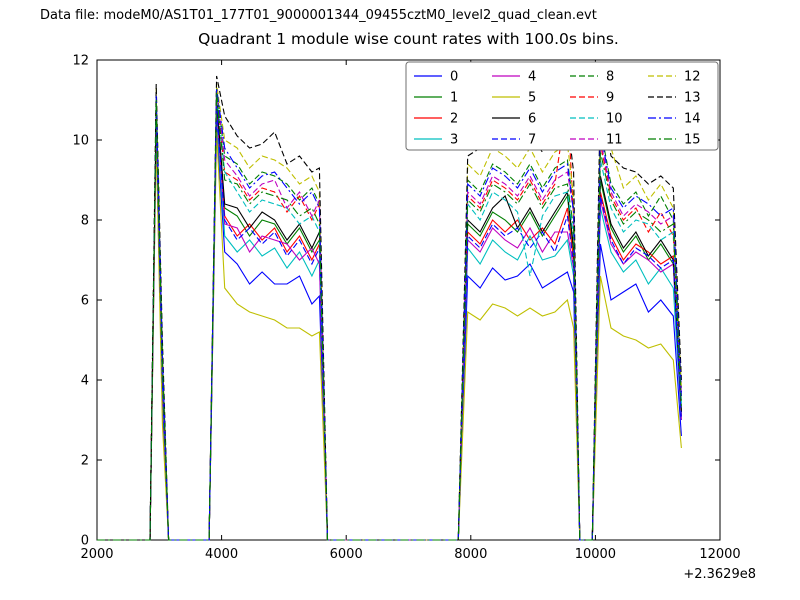 The height and width of the screenshot is (600, 800). What do you see at coordinates (85, 221) in the screenshot?
I see `y-tick-label: 8` at bounding box center [85, 221].